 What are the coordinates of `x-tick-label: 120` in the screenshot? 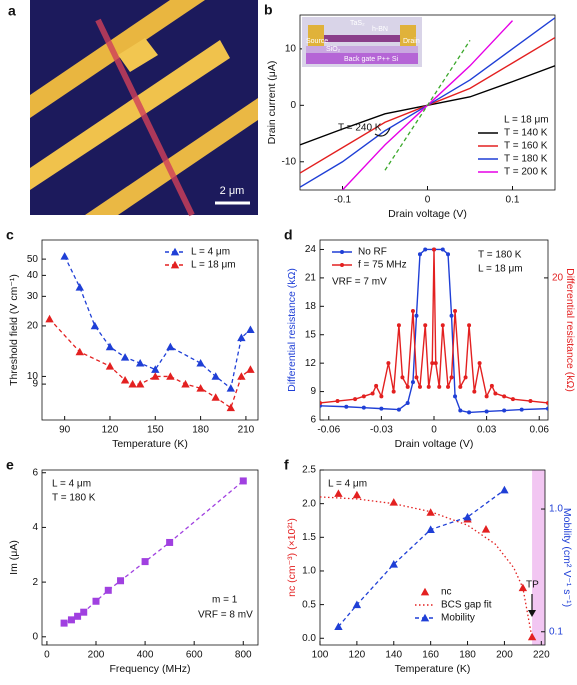 It's located at (110, 430).